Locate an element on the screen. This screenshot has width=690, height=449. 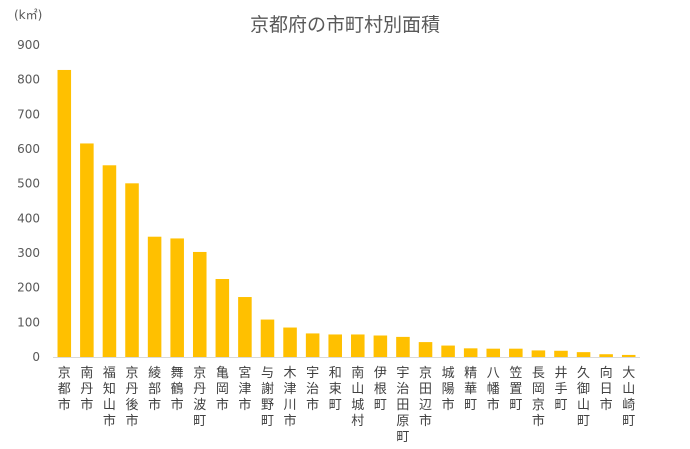
x-tick-label: 向日市 is located at coordinates (606, 389).